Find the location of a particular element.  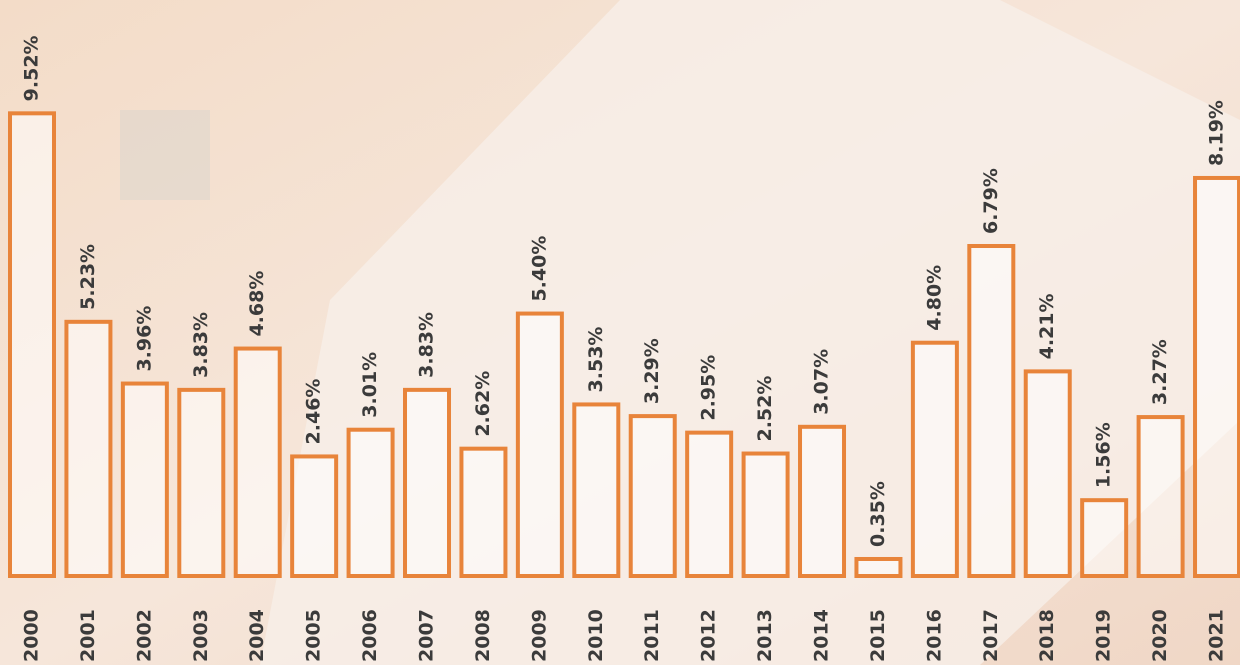

x-tick-label: 2020 is located at coordinates (1160, 635).